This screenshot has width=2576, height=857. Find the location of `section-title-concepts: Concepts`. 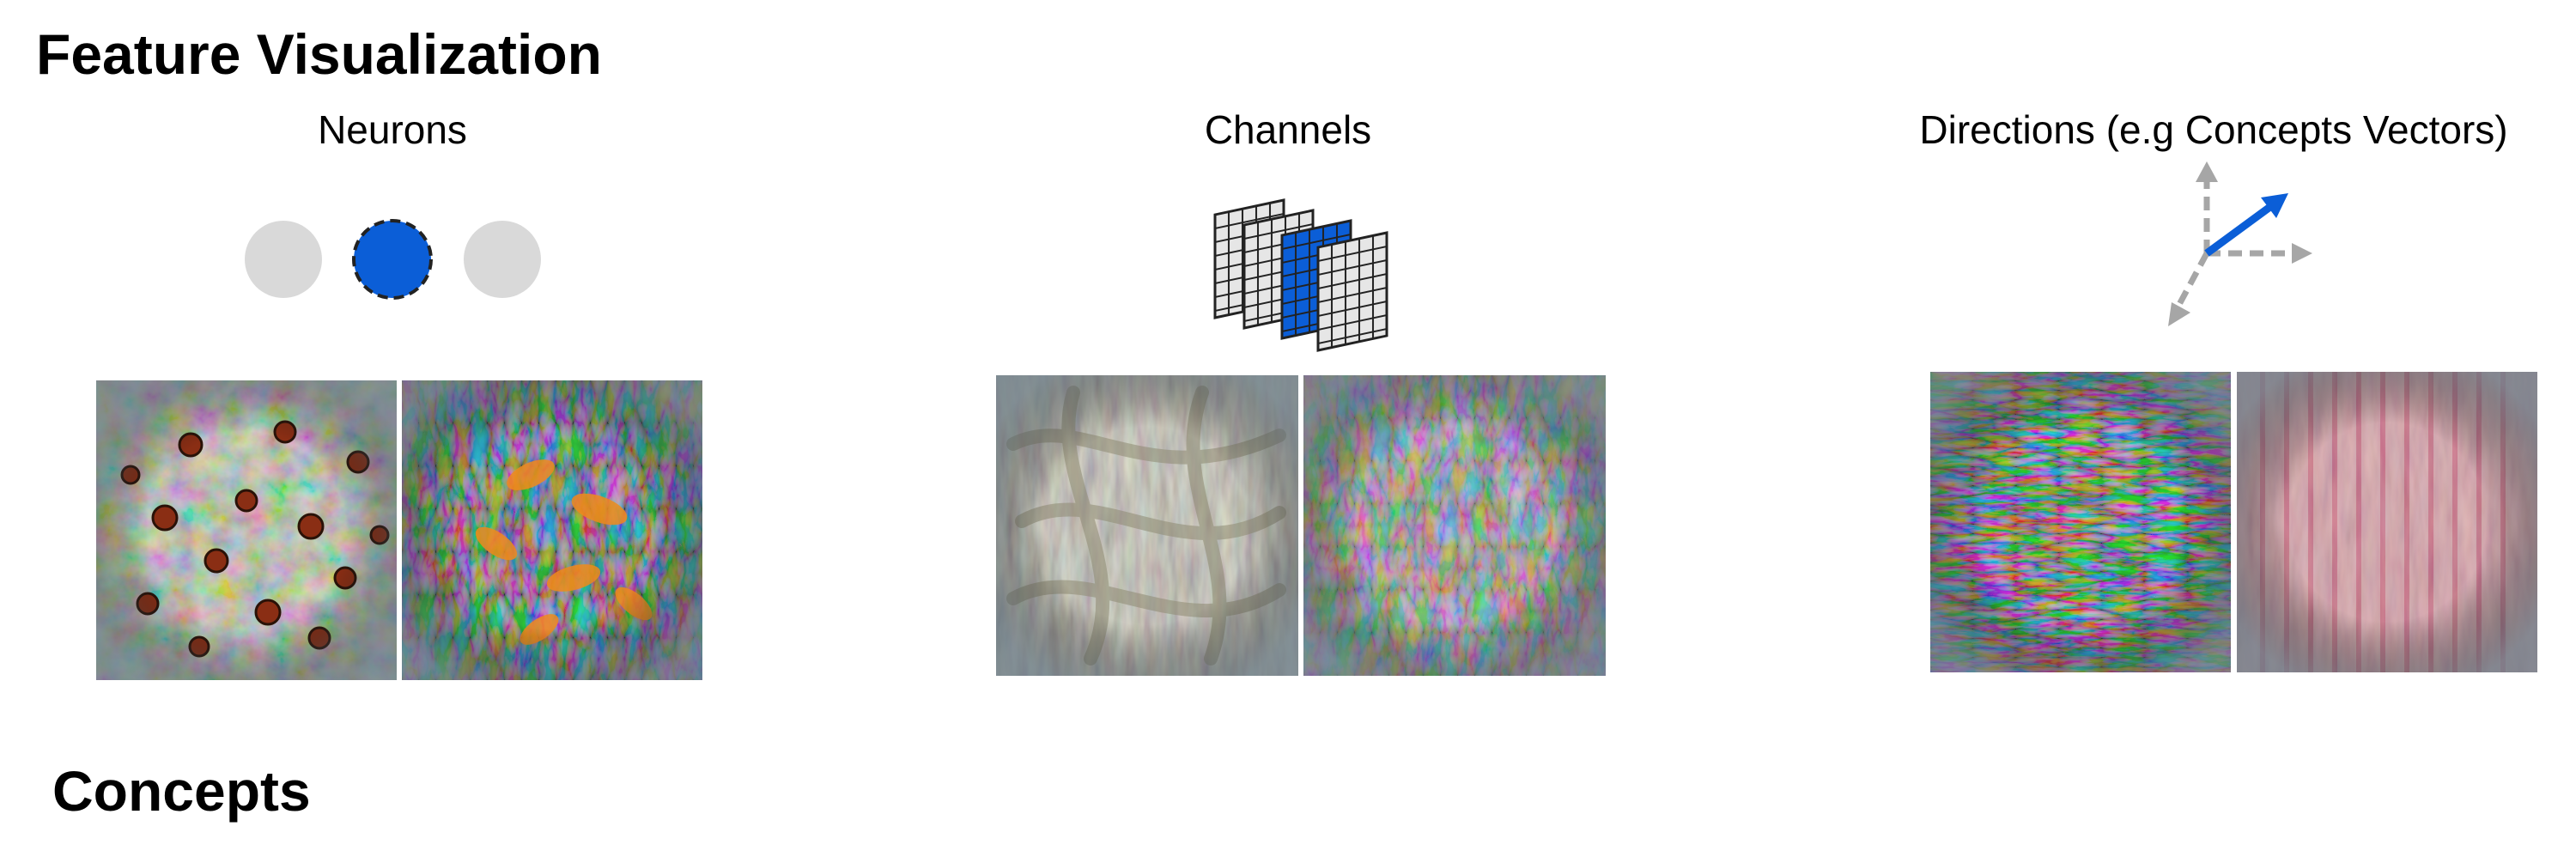

section-title-concepts: Concepts is located at coordinates (181, 791).